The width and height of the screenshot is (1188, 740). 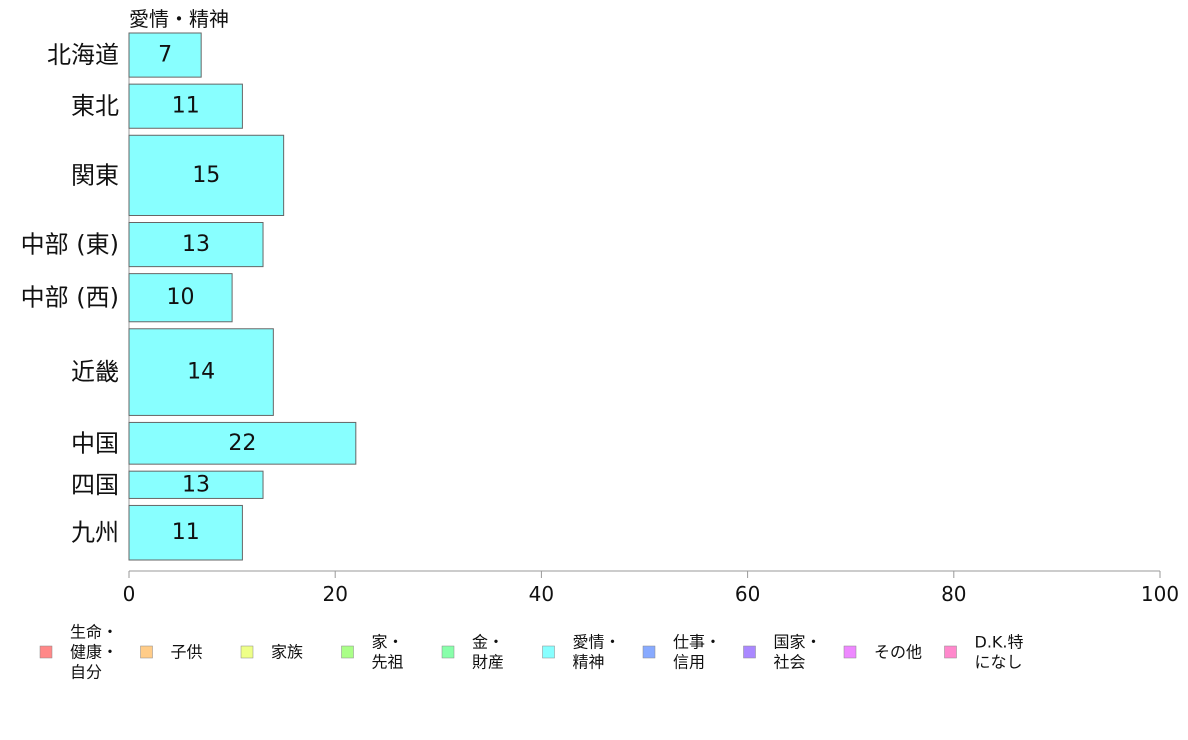 I want to click on bars-group: 7 11 15 13 10 14 22 13 11, so click(x=242, y=296).